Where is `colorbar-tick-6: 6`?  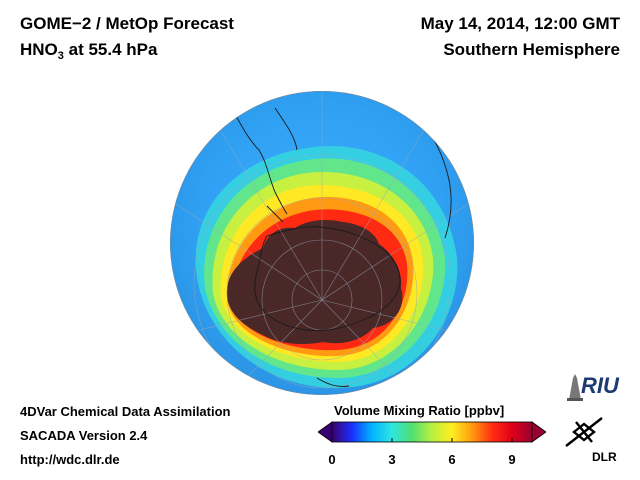
colorbar-tick-6: 6 is located at coordinates (452, 459).